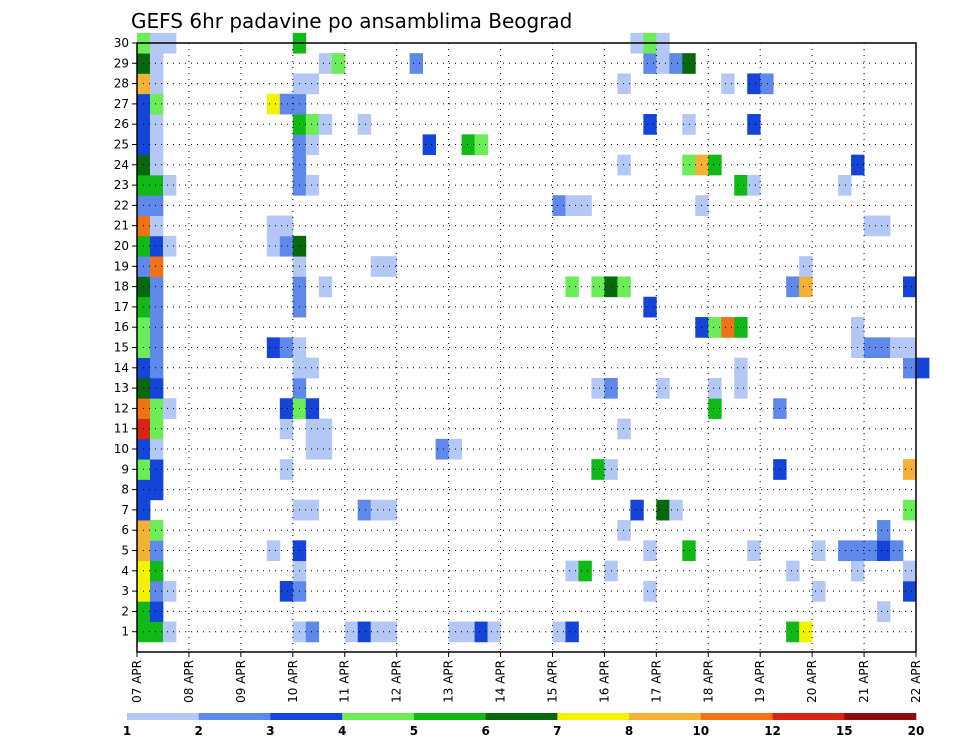  I want to click on y-tick-label: 26, so click(121, 124).